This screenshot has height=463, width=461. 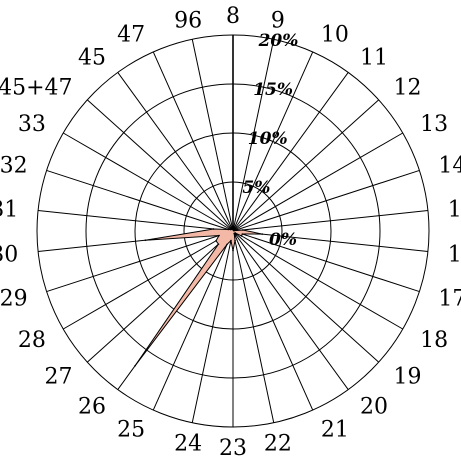 I want to click on category-label: 9, so click(x=278, y=21).